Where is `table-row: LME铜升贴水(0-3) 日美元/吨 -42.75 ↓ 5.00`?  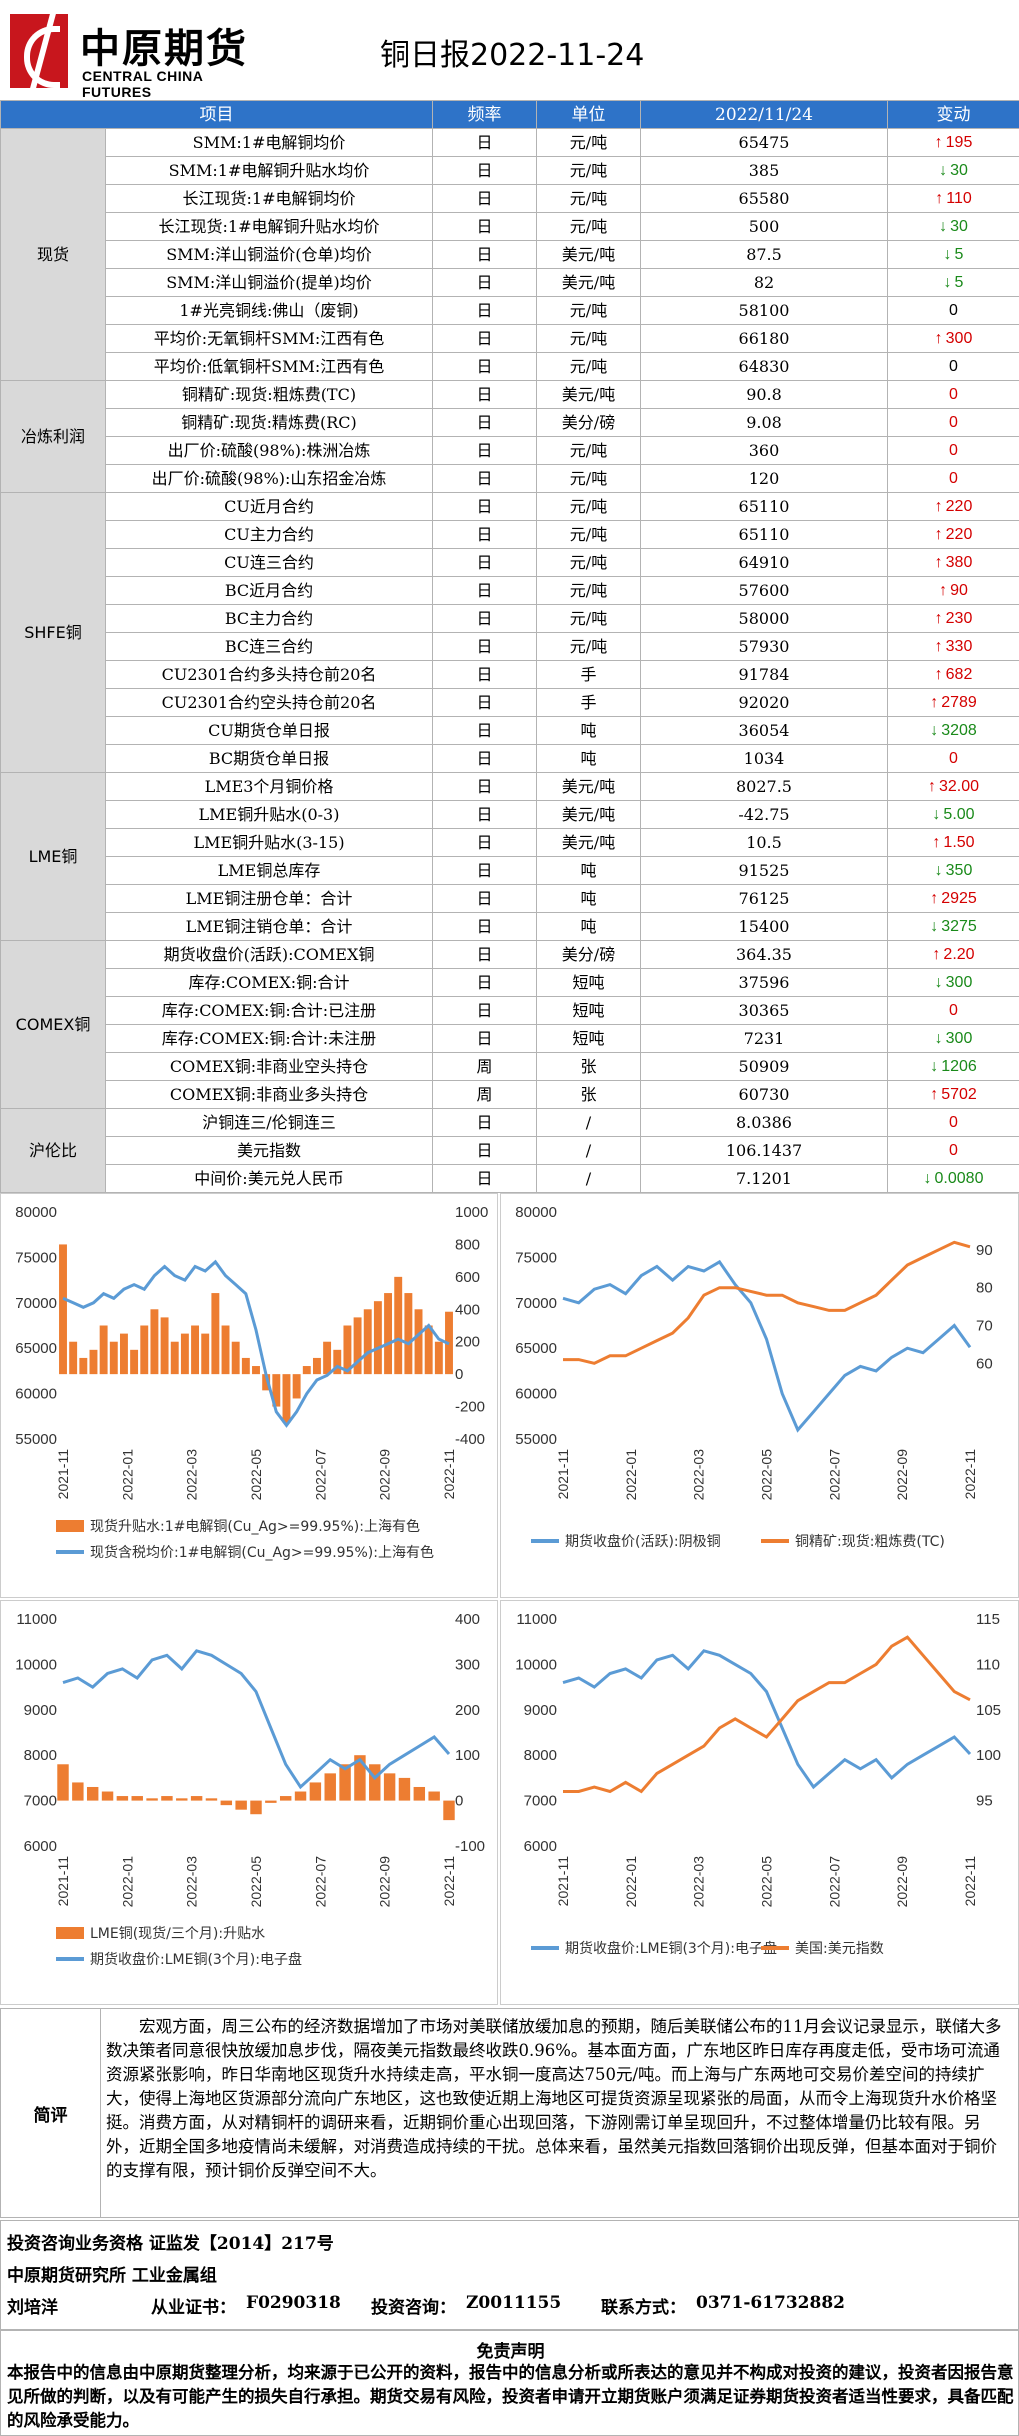
table-row: LME铜升贴水(0-3) 日美元/吨 -42.75 ↓ 5.00 is located at coordinates (510, 814).